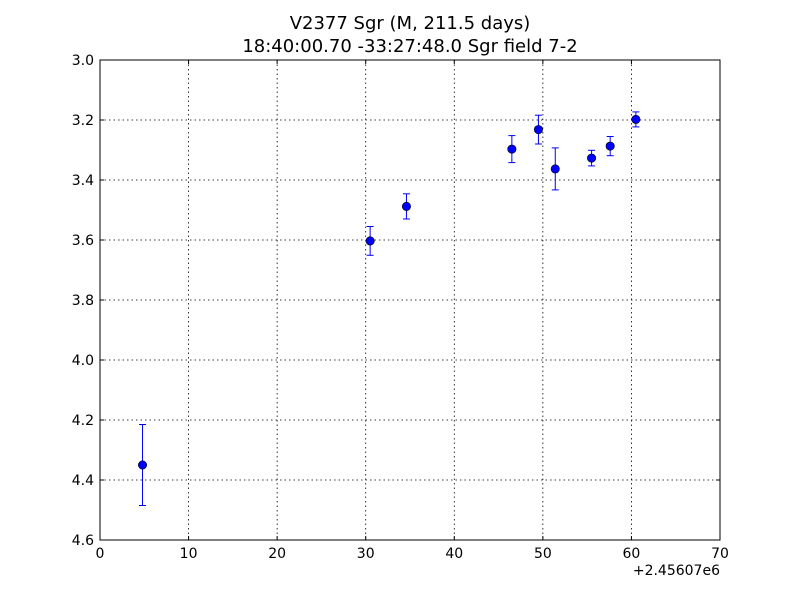 The image size is (800, 600). What do you see at coordinates (366, 554) in the screenshot?
I see `x-tick-label: 30` at bounding box center [366, 554].